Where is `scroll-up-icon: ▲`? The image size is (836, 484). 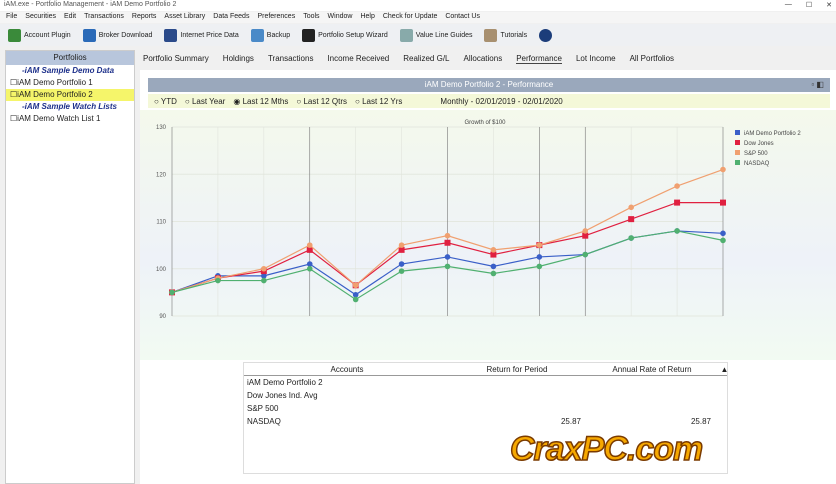 scroll-up-icon: ▲ is located at coordinates (724, 369).